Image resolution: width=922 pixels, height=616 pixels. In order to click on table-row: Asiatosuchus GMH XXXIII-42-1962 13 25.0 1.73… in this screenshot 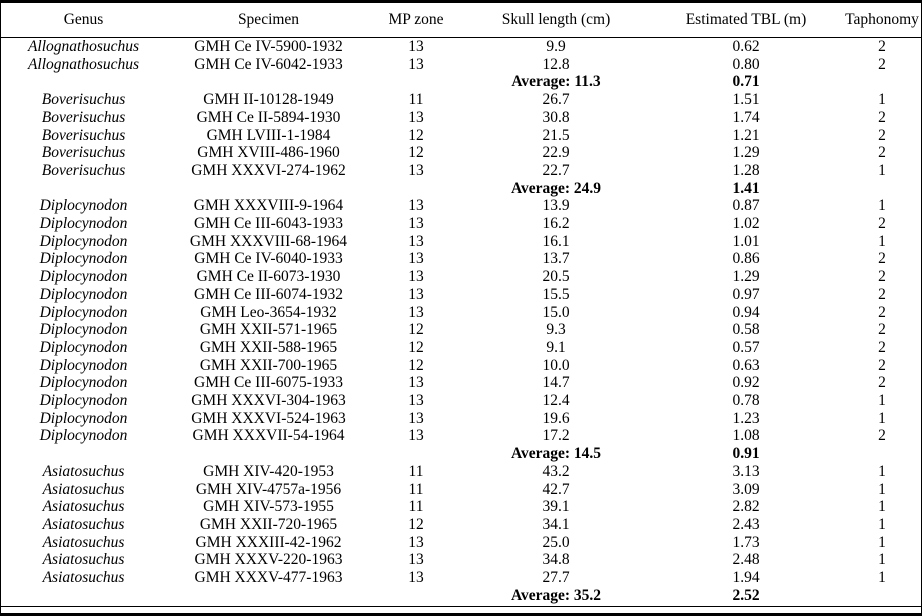, I will do `click(461, 542)`.